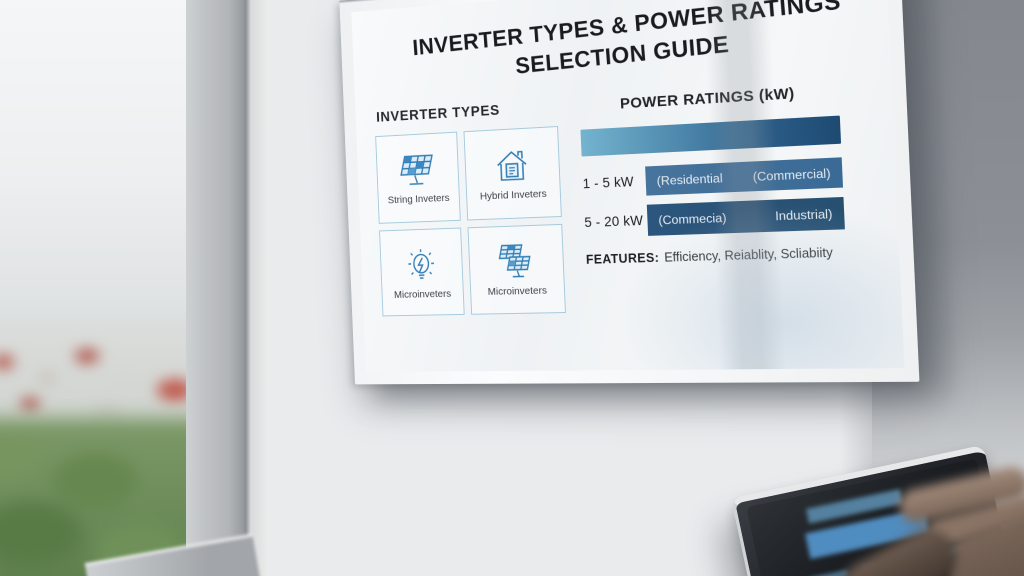 Image resolution: width=1024 pixels, height=576 pixels. Describe the element at coordinates (418, 198) in the screenshot. I see `inverter-cell-label: String Inveters` at that location.